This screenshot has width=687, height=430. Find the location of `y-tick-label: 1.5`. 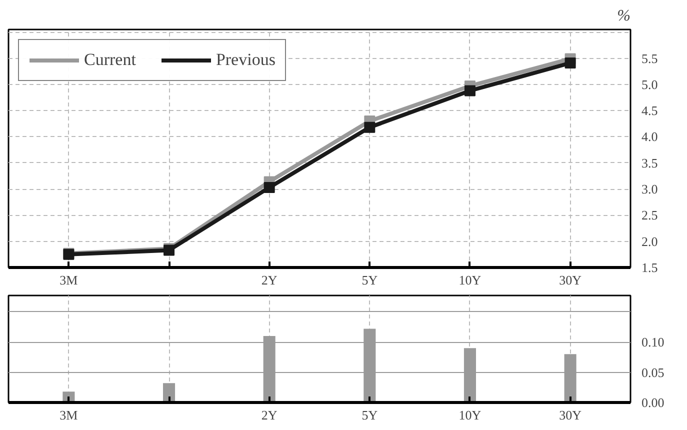

y-tick-label: 1.5 is located at coordinates (650, 267).